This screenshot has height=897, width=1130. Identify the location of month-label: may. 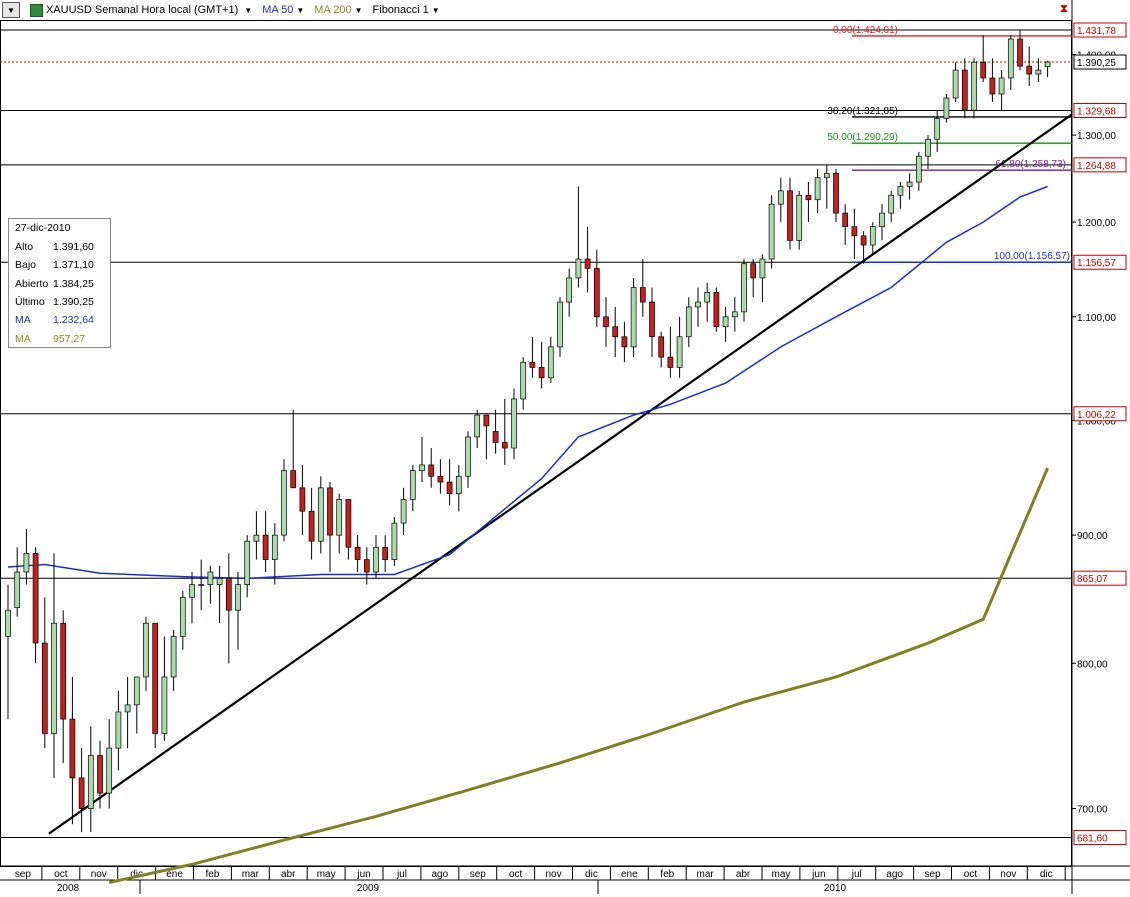
(780, 874).